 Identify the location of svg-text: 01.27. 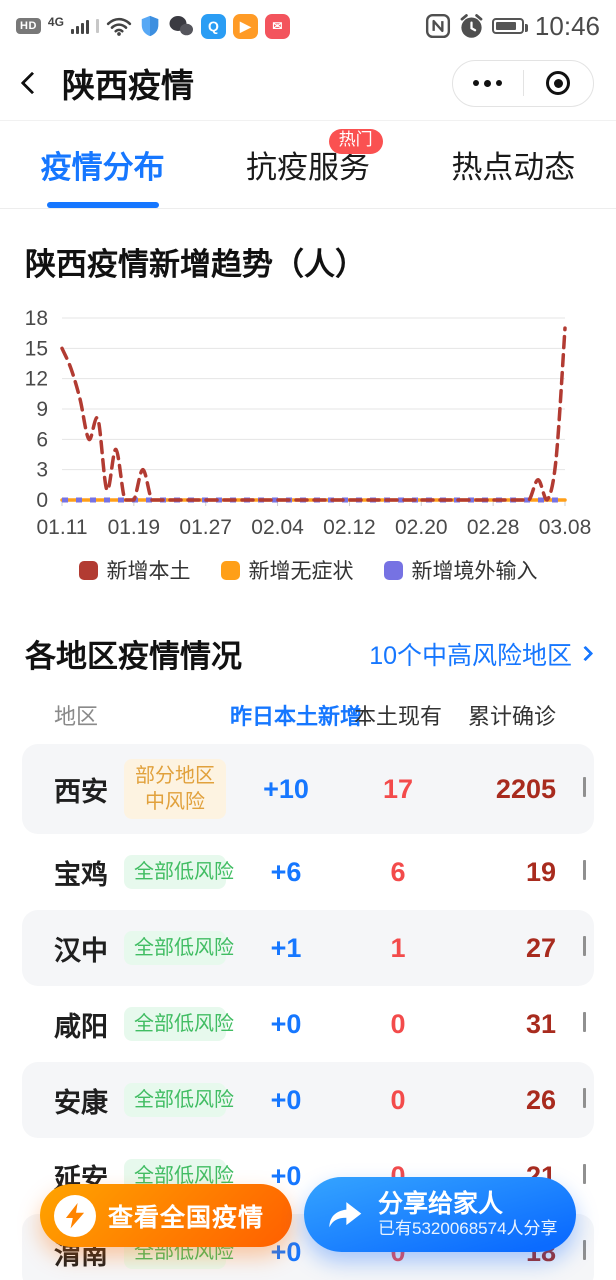
(205, 527).